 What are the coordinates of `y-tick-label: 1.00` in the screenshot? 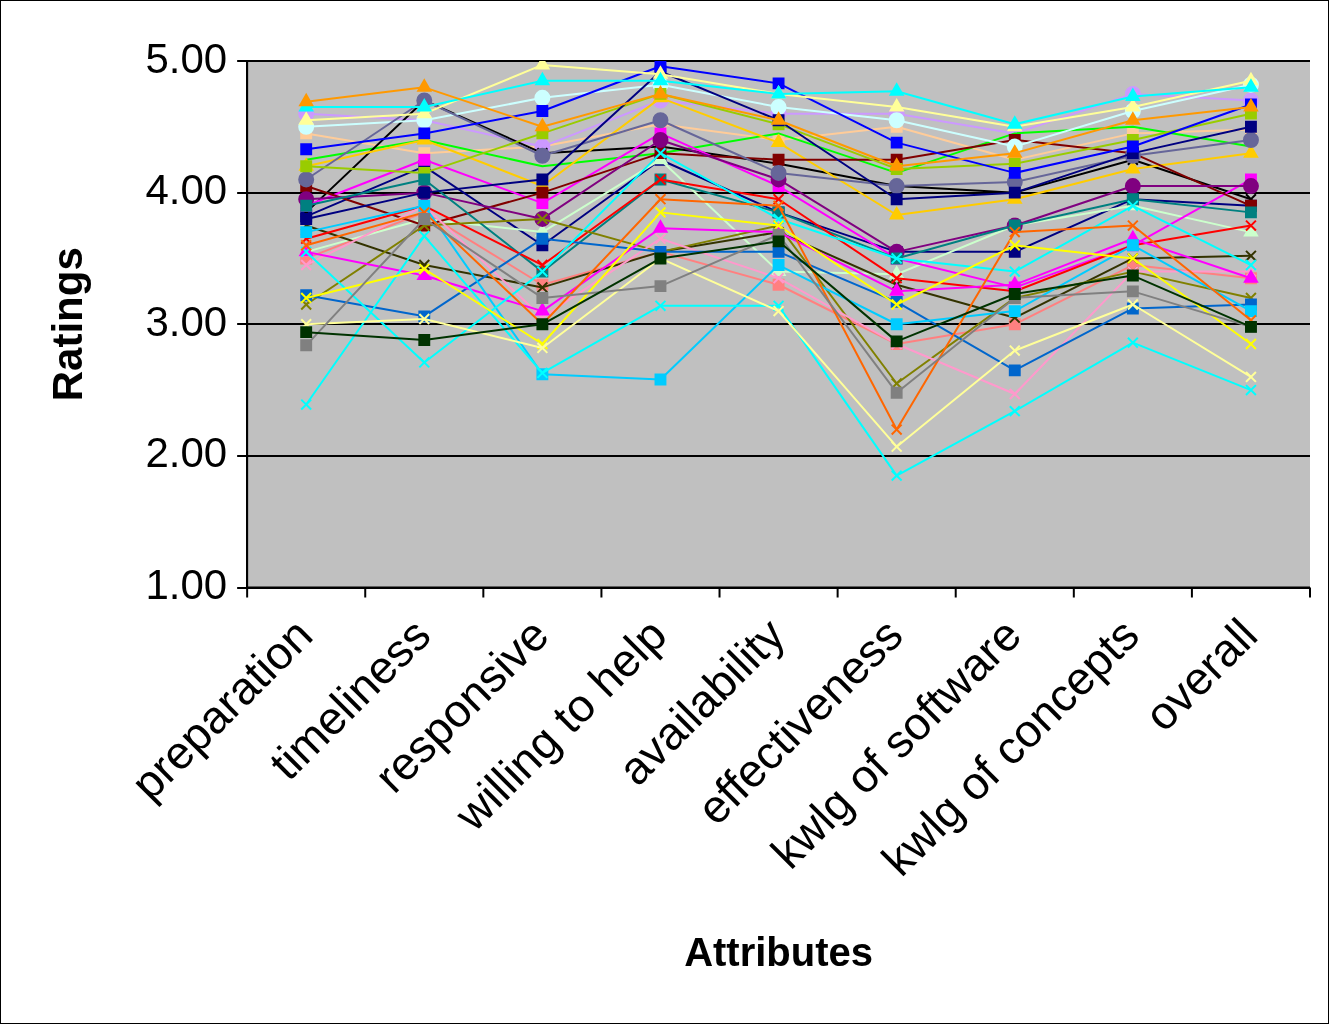 It's located at (186, 585).